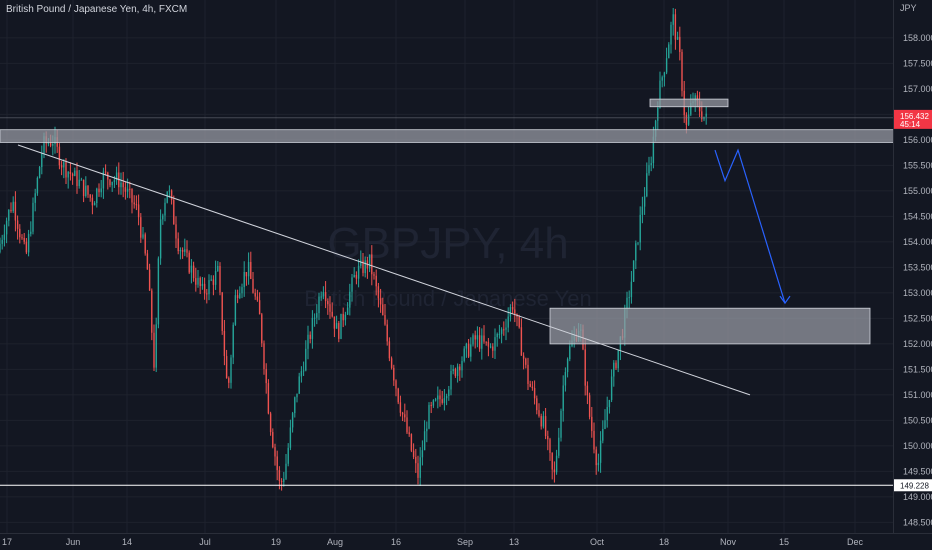 The image size is (932, 550). Describe the element at coordinates (785, 300) in the screenshot. I see `projection-arrowhead` at that location.